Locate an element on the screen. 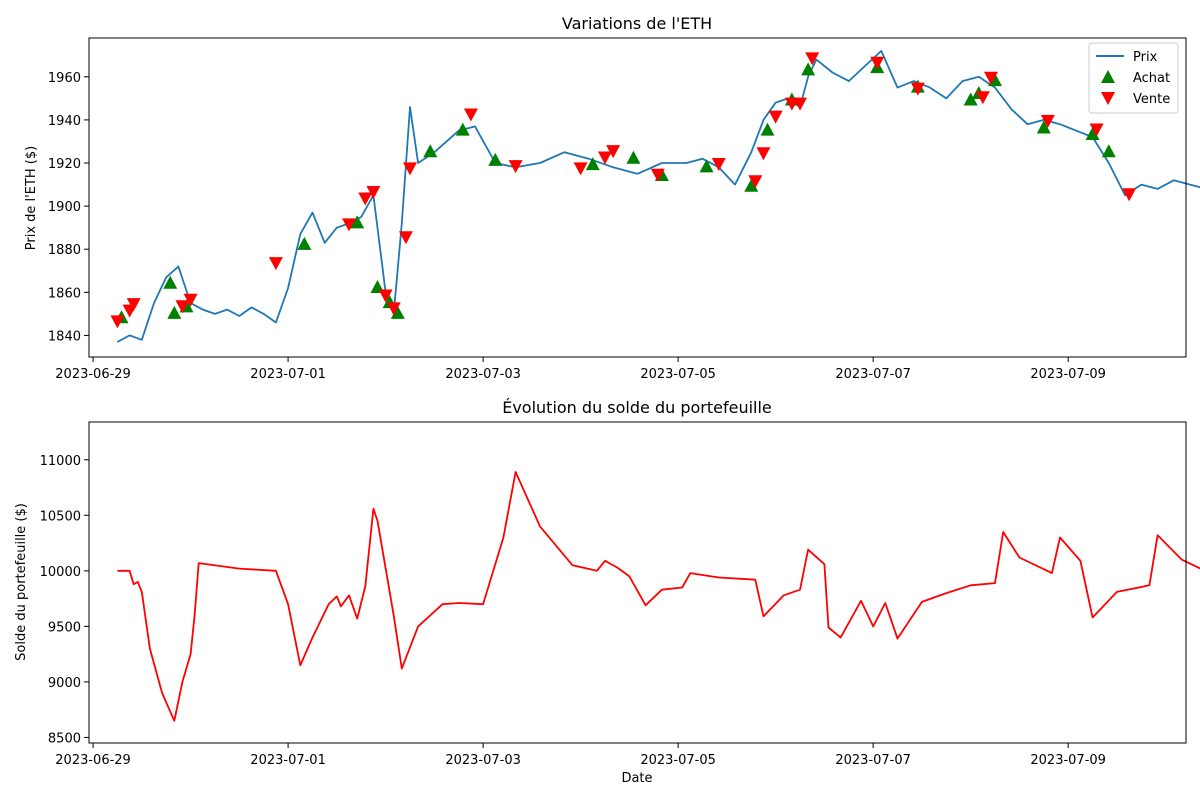 The height and width of the screenshot is (800, 1200). price-y-tick-label: 1940 is located at coordinates (64, 121).